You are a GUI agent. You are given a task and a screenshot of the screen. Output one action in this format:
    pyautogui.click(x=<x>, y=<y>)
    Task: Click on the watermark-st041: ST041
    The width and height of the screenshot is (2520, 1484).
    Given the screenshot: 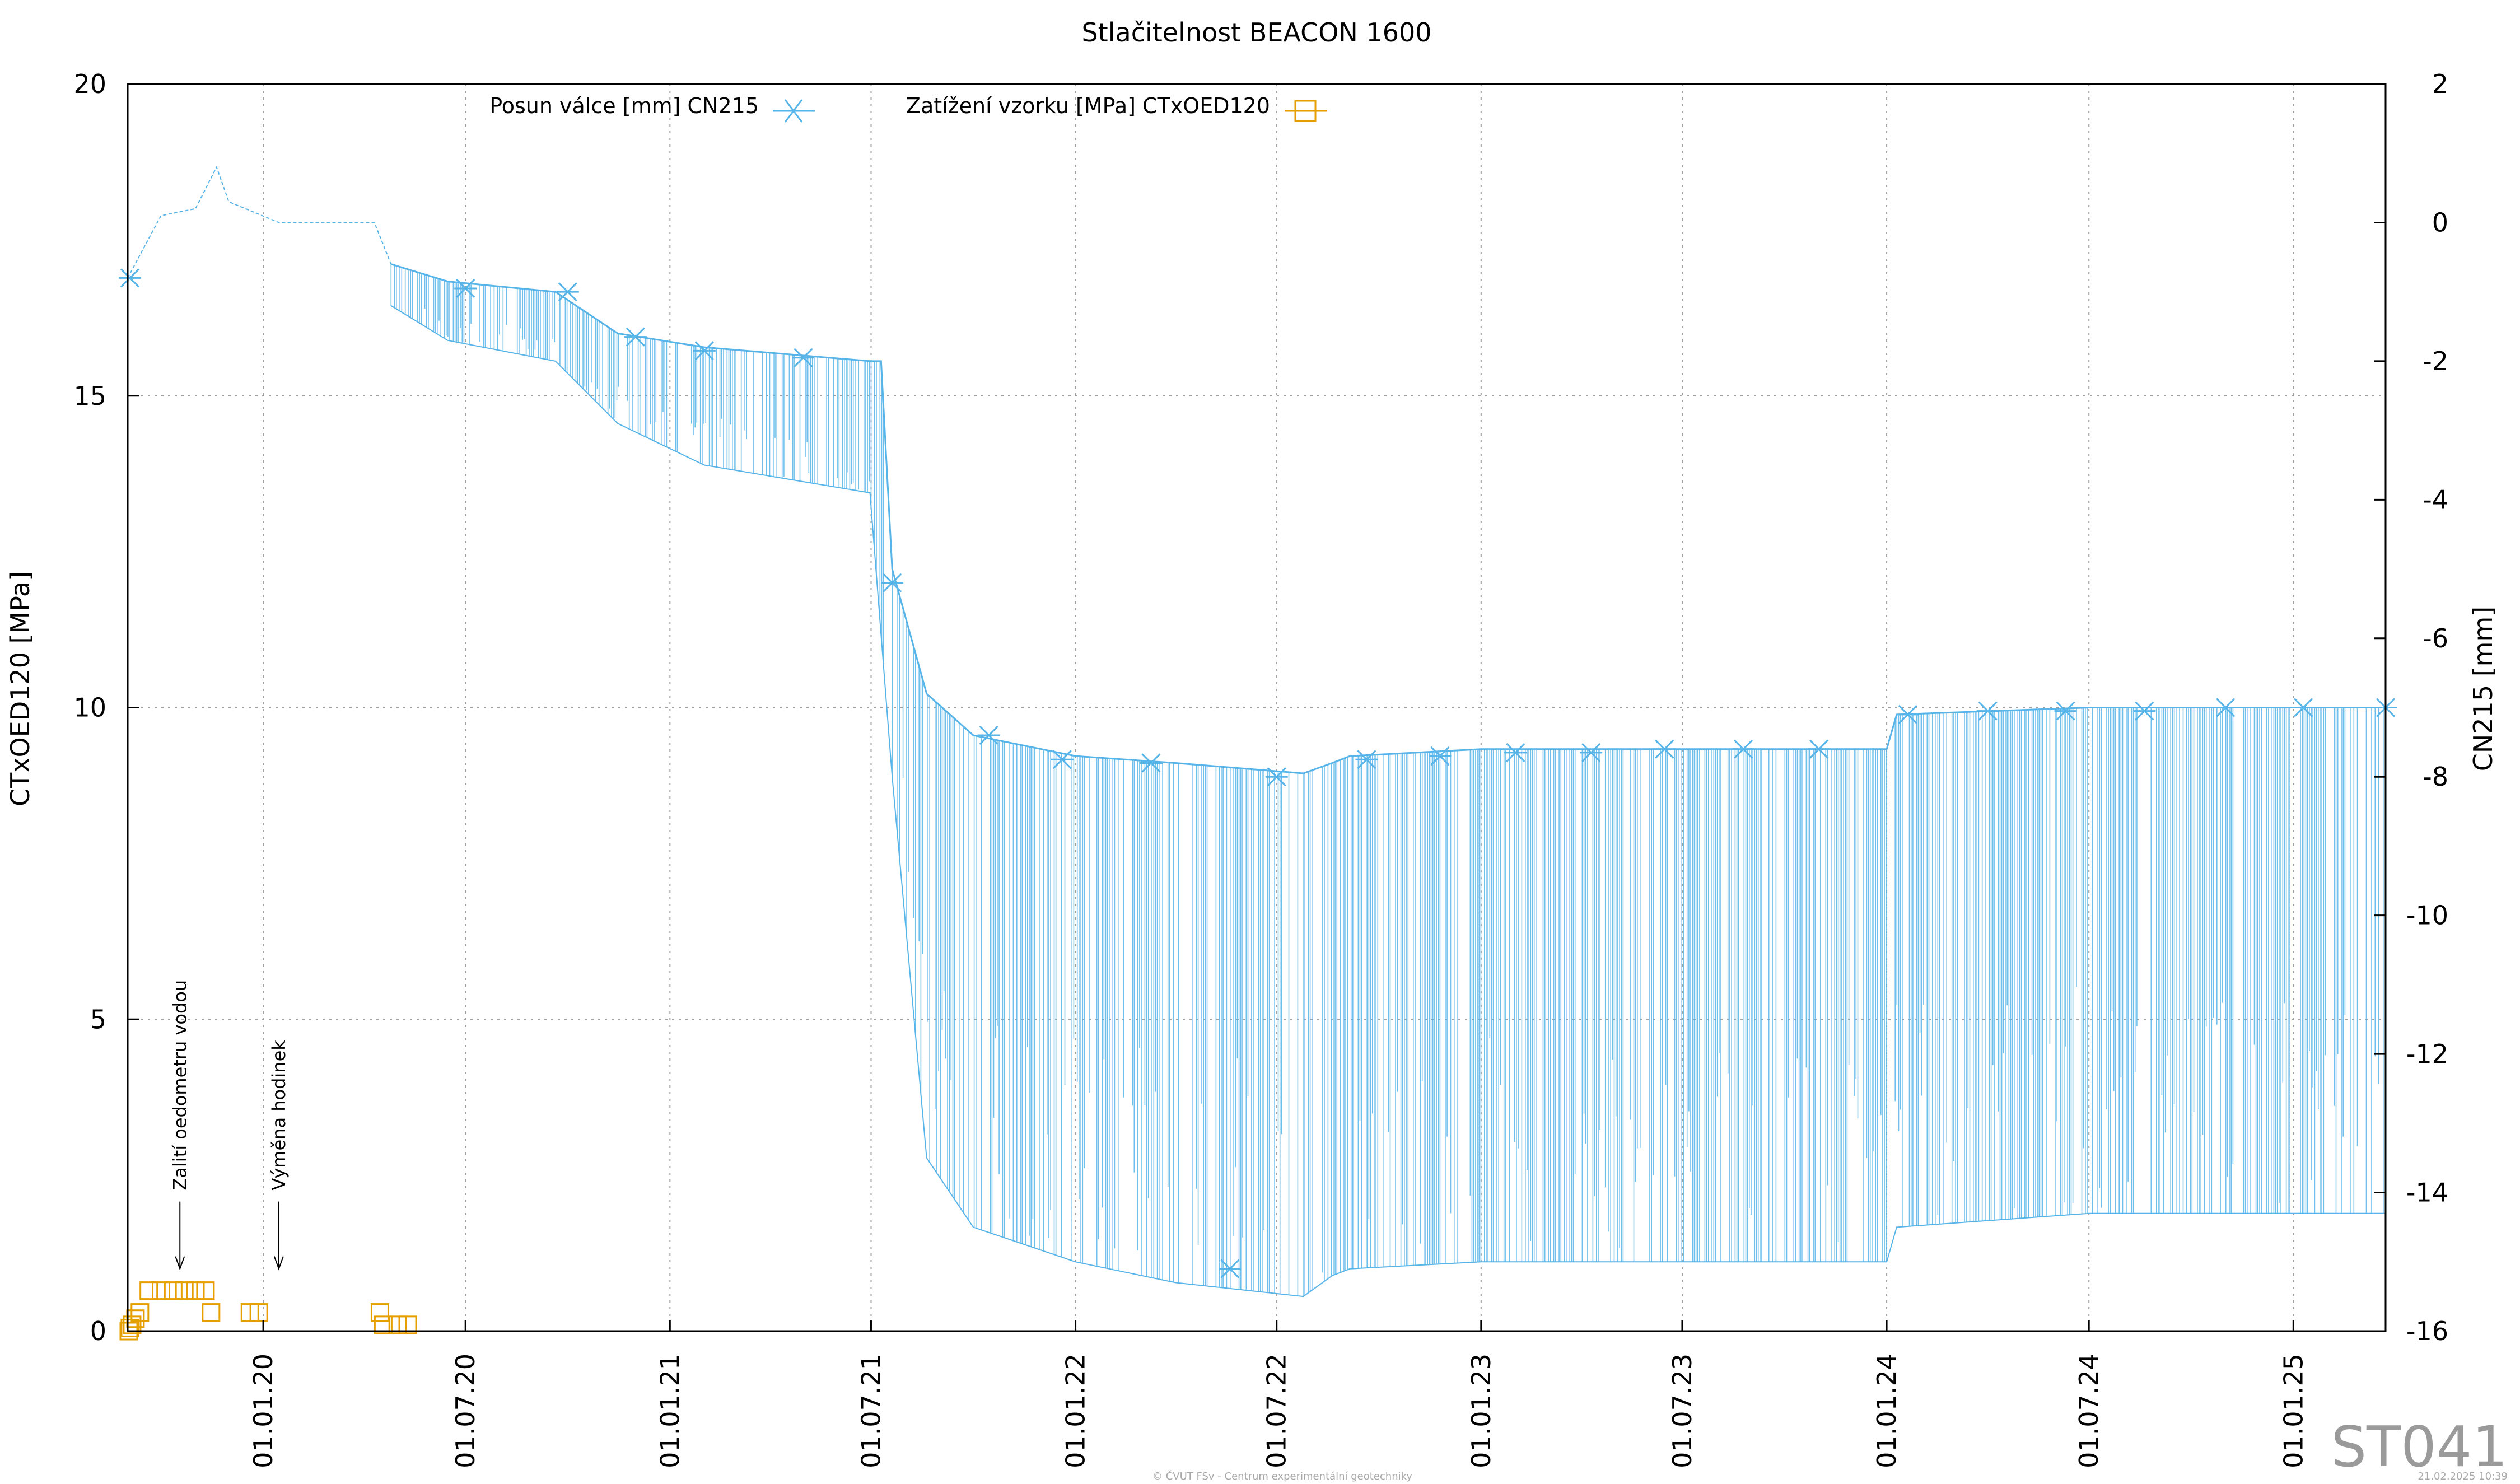 What is the action you would take?
    pyautogui.click(x=2420, y=1447)
    